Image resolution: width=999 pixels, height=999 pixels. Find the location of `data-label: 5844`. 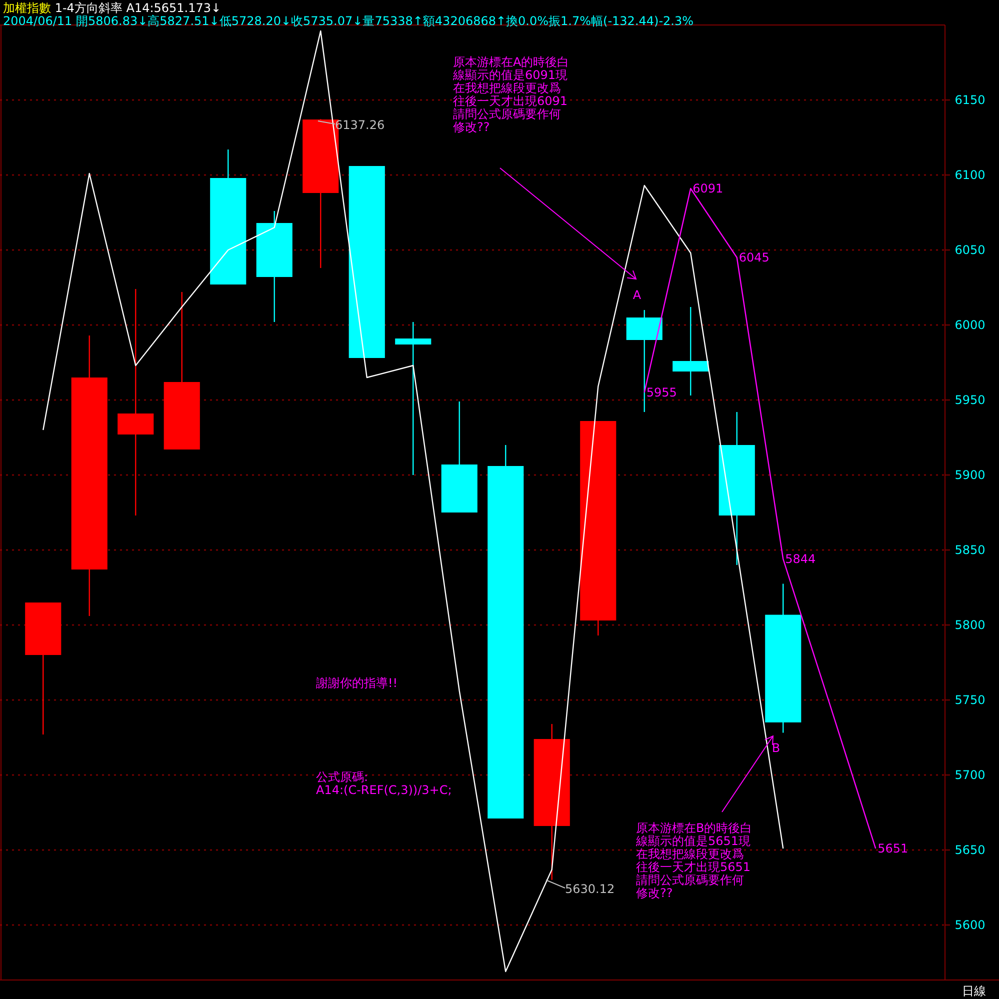

data-label: 5844 is located at coordinates (800, 559).